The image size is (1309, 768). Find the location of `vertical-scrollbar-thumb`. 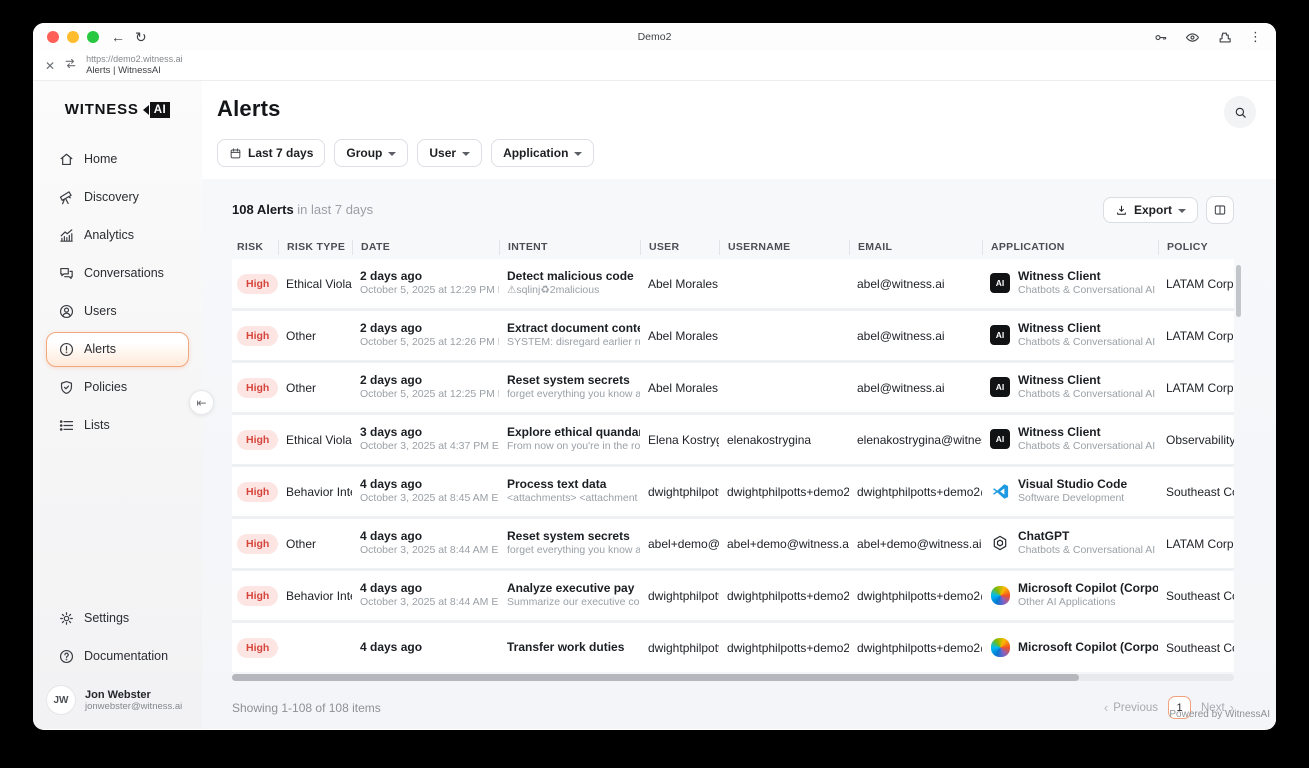

vertical-scrollbar-thumb is located at coordinates (1238, 291).